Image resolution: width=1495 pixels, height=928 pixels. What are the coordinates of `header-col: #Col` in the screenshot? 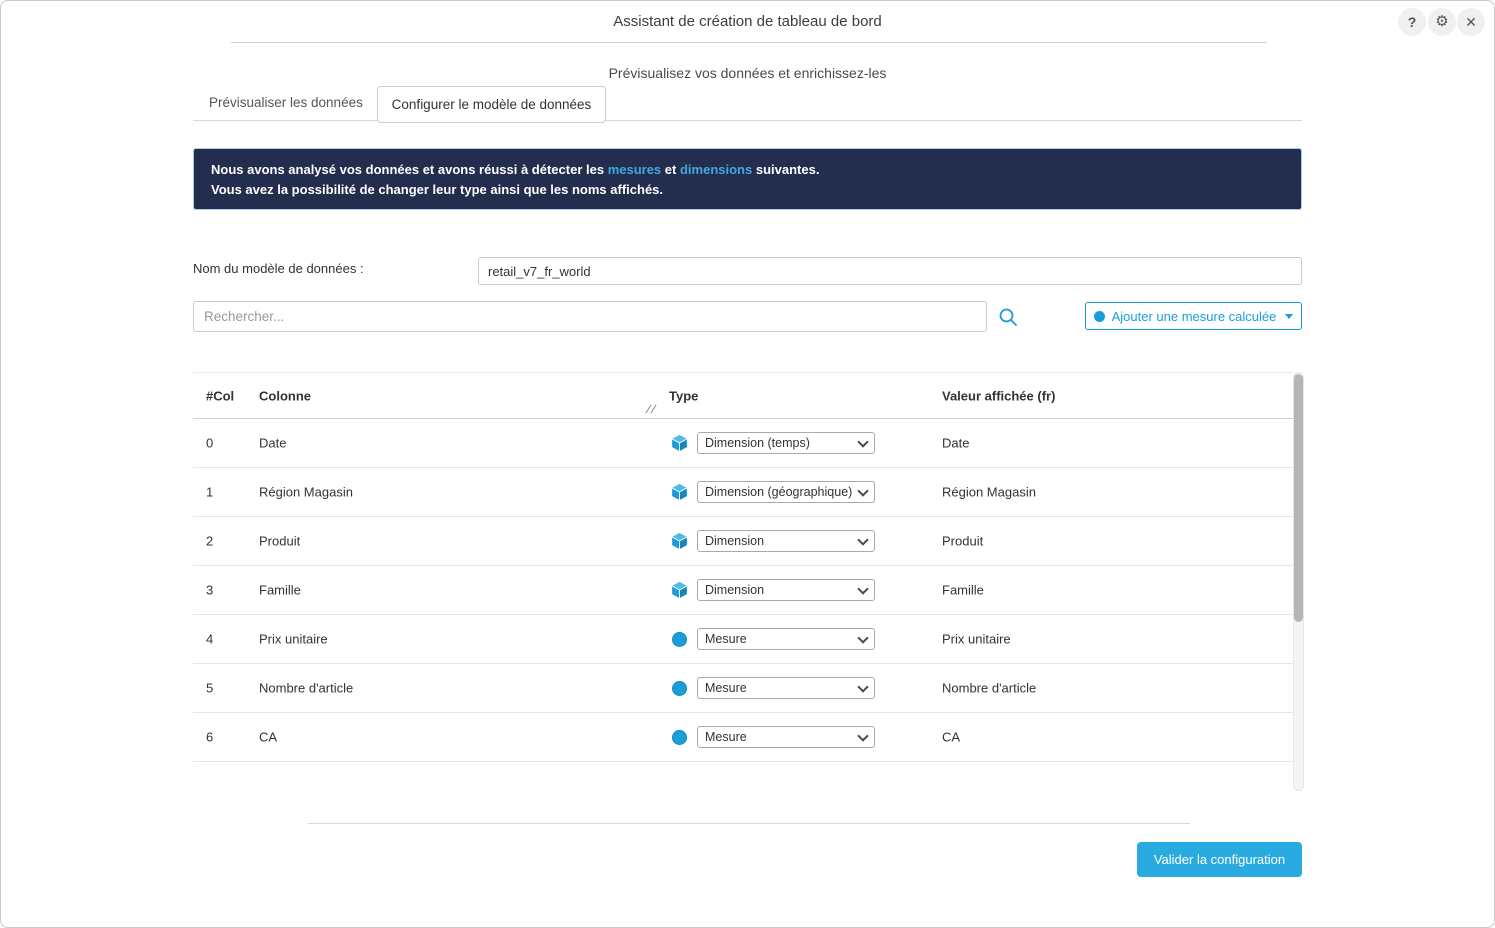 It's located at (220, 395).